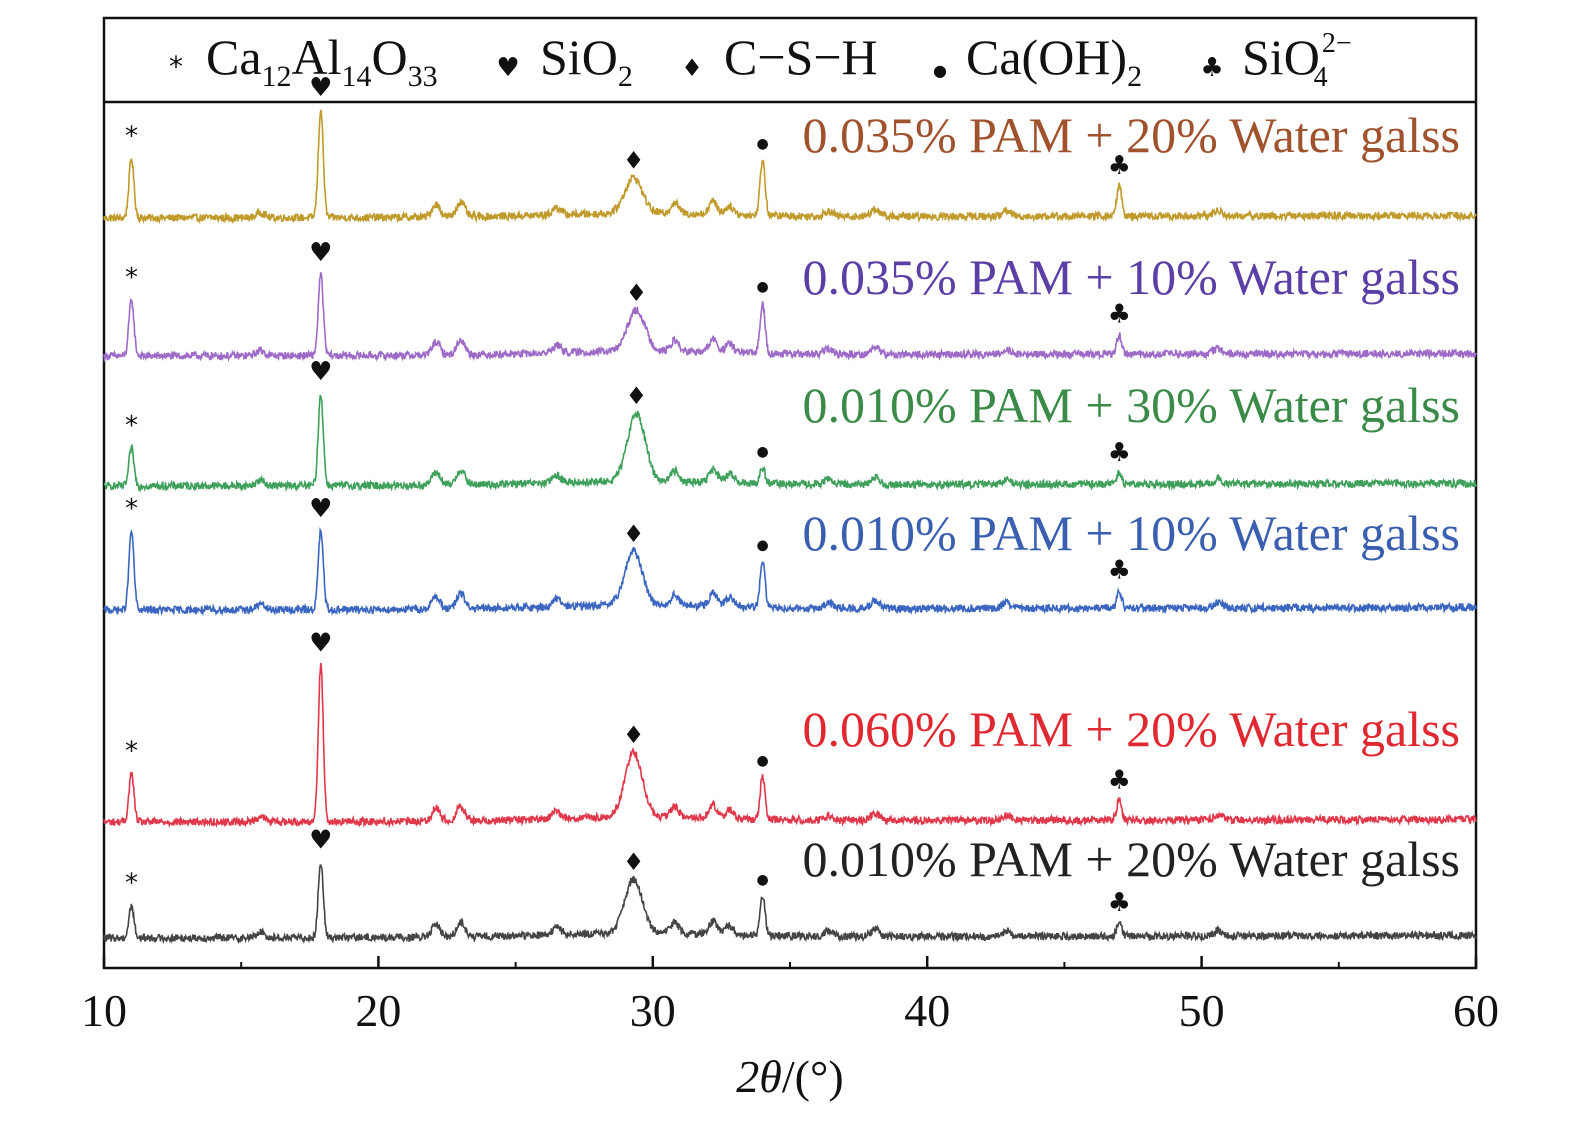  Describe the element at coordinates (1054, 61) in the screenshot. I see `legend-label-caoh2: Ca(OH)2` at that location.